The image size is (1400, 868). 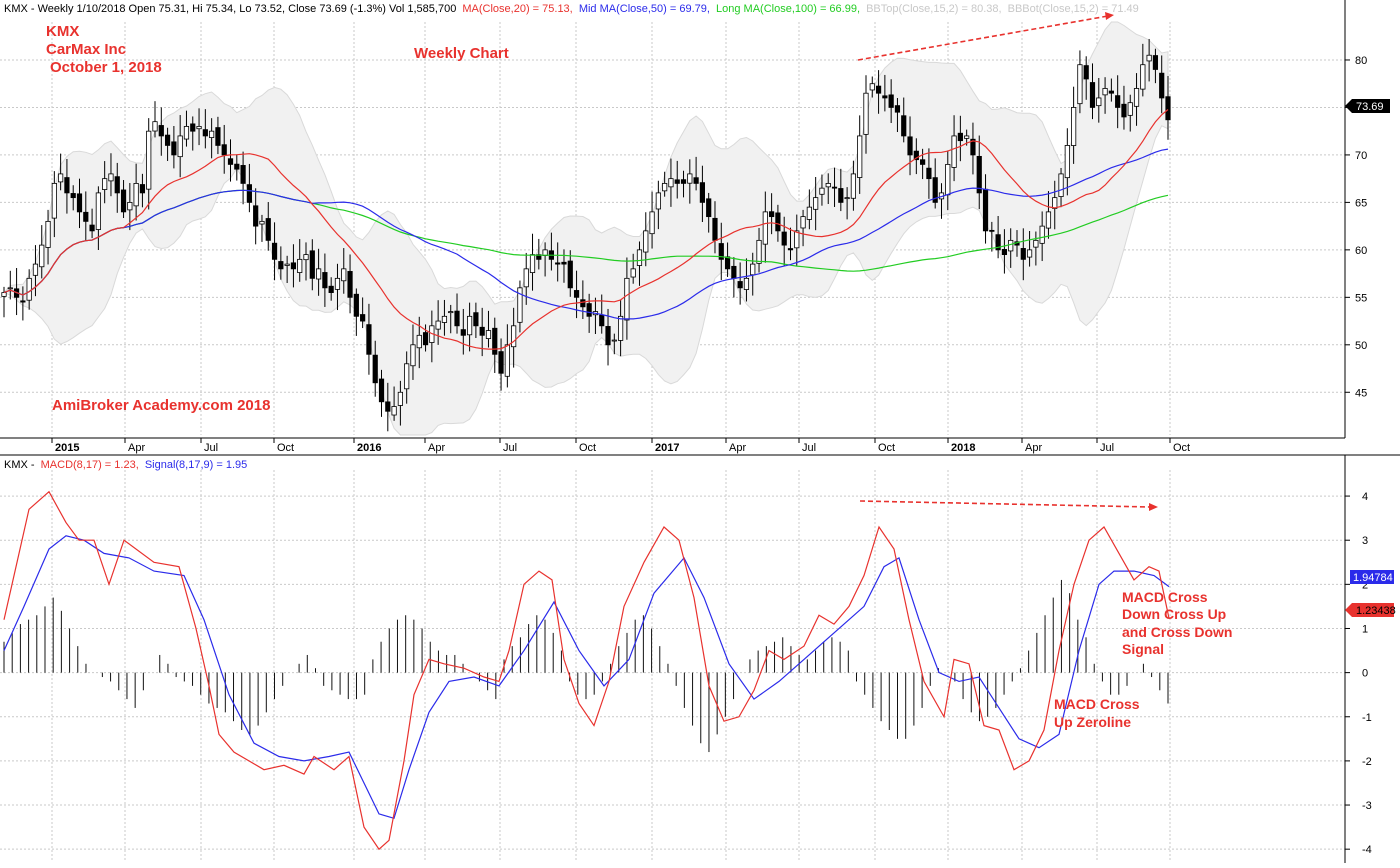 What do you see at coordinates (1174, 614) in the screenshot?
I see `cross-down-annotation-2: Down Cross Up` at bounding box center [1174, 614].